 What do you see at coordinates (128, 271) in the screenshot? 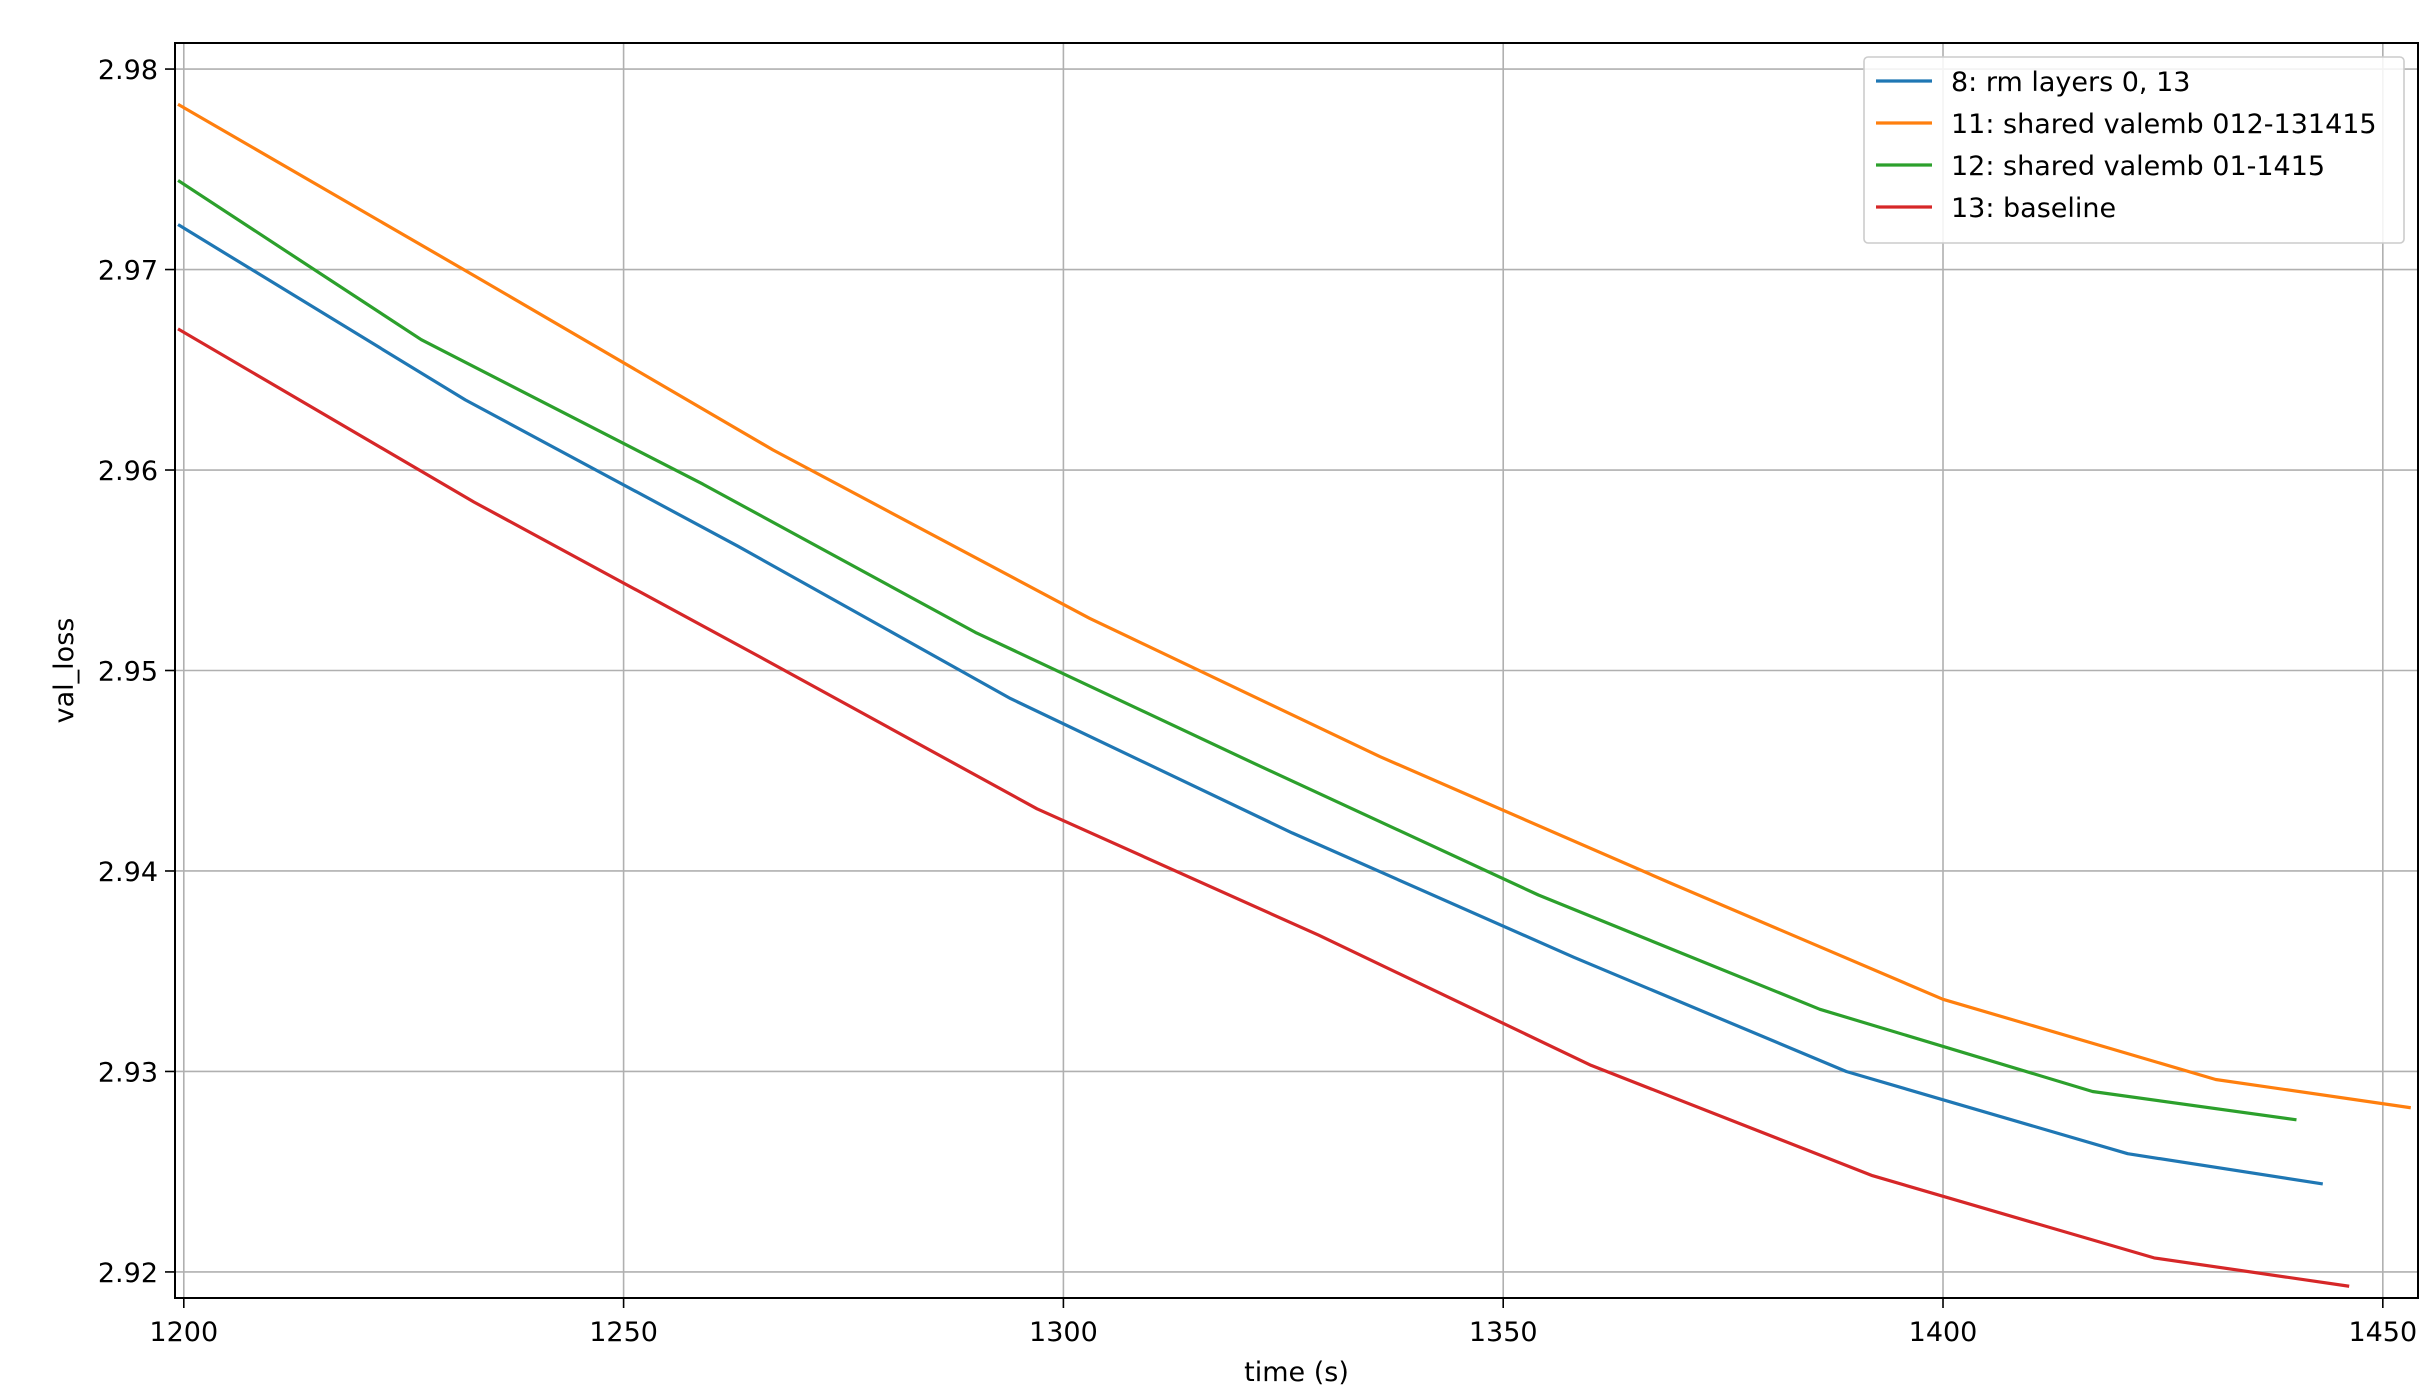
I see `y-tick-label: 2.97` at bounding box center [128, 271].